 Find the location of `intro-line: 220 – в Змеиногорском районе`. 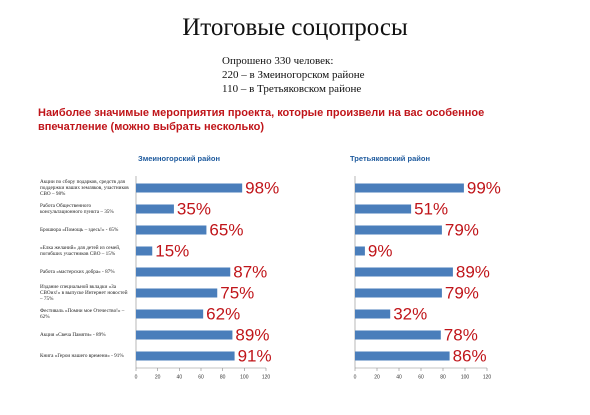

intro-line: 220 – в Змеиногорском районе is located at coordinates (293, 75).